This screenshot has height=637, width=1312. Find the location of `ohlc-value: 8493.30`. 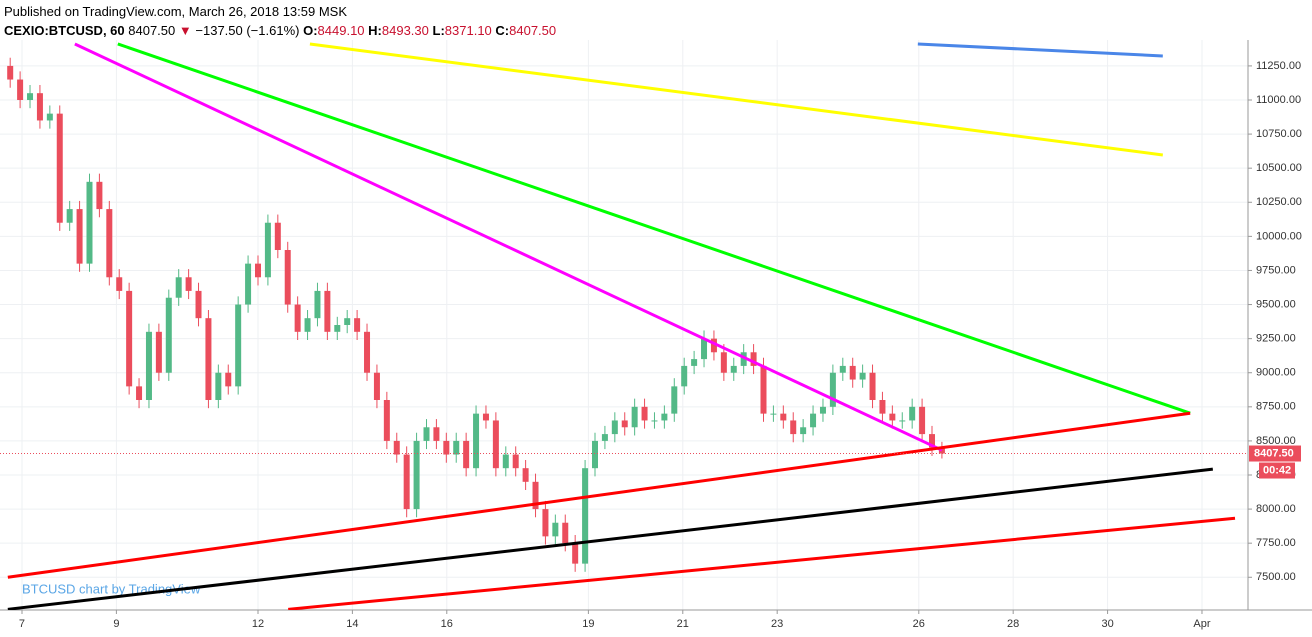

ohlc-value: 8493.30 is located at coordinates (405, 30).